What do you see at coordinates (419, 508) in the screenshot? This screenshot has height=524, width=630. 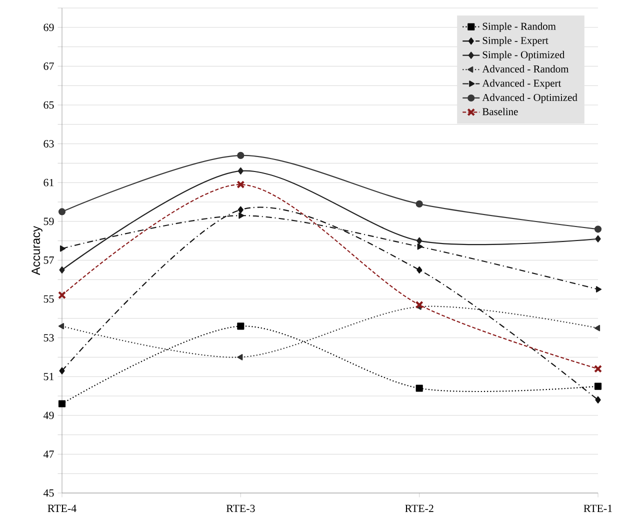 I see `x-tick-label: RTE-2` at bounding box center [419, 508].